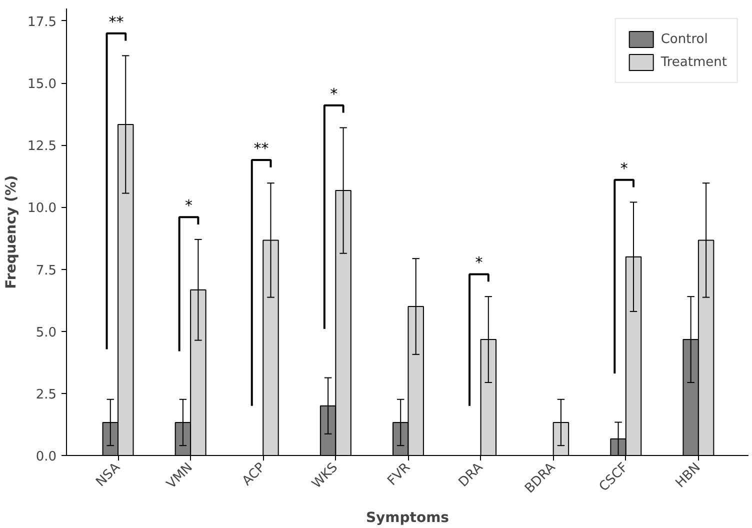 This screenshot has height=528, width=752. What do you see at coordinates (42, 208) in the screenshot?
I see `y-tick-label: 10.0` at bounding box center [42, 208].